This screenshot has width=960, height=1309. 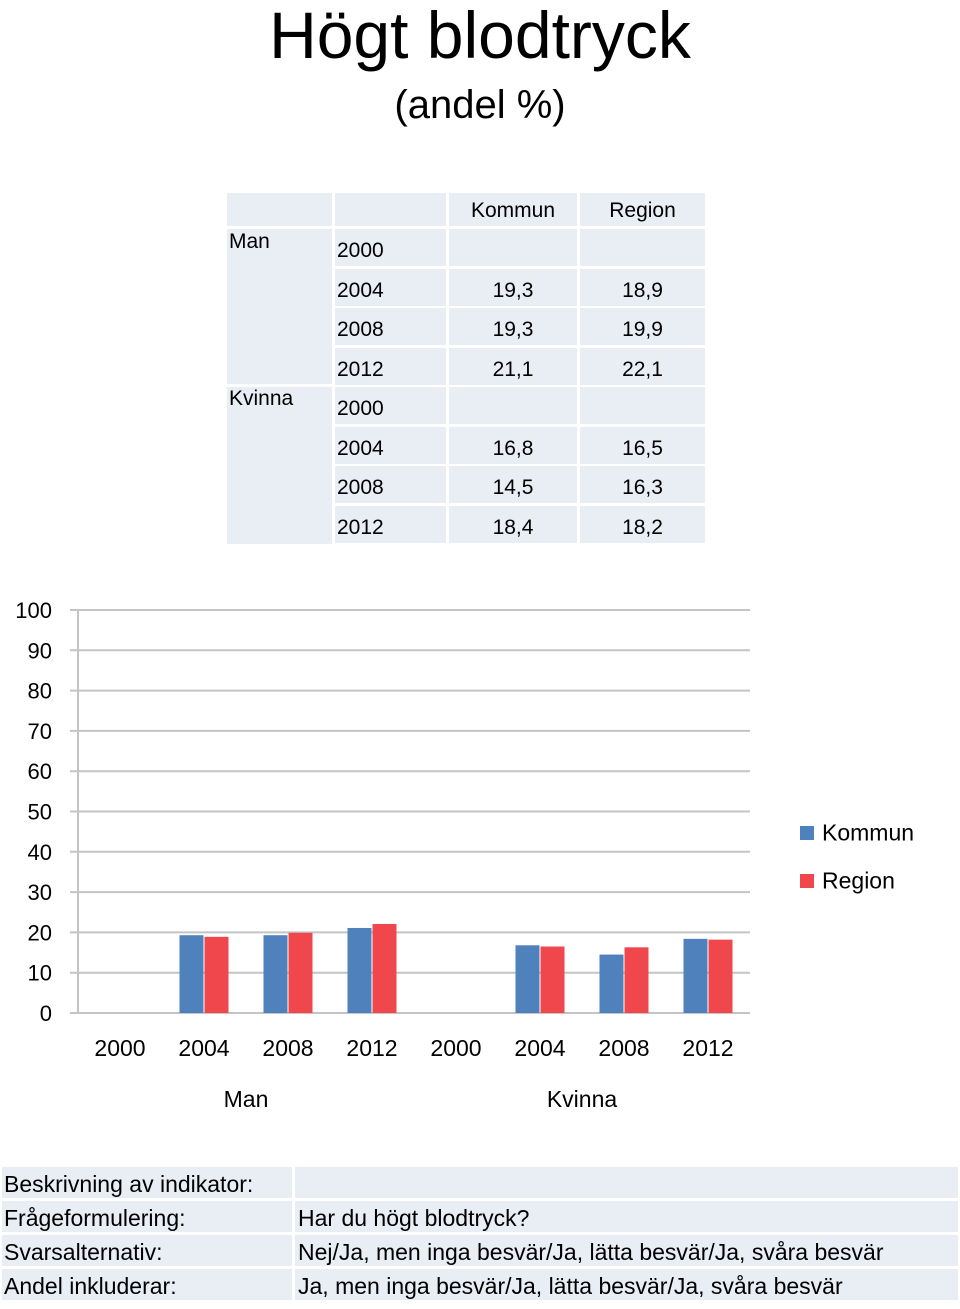 What do you see at coordinates (147, 1216) in the screenshot?
I see `info-label: Frågeformulering:` at bounding box center [147, 1216].